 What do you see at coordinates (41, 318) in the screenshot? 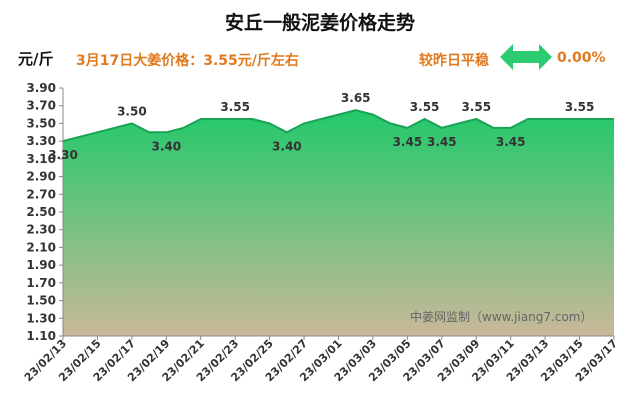
I see `y-tick-label: 1.30` at bounding box center [41, 318].